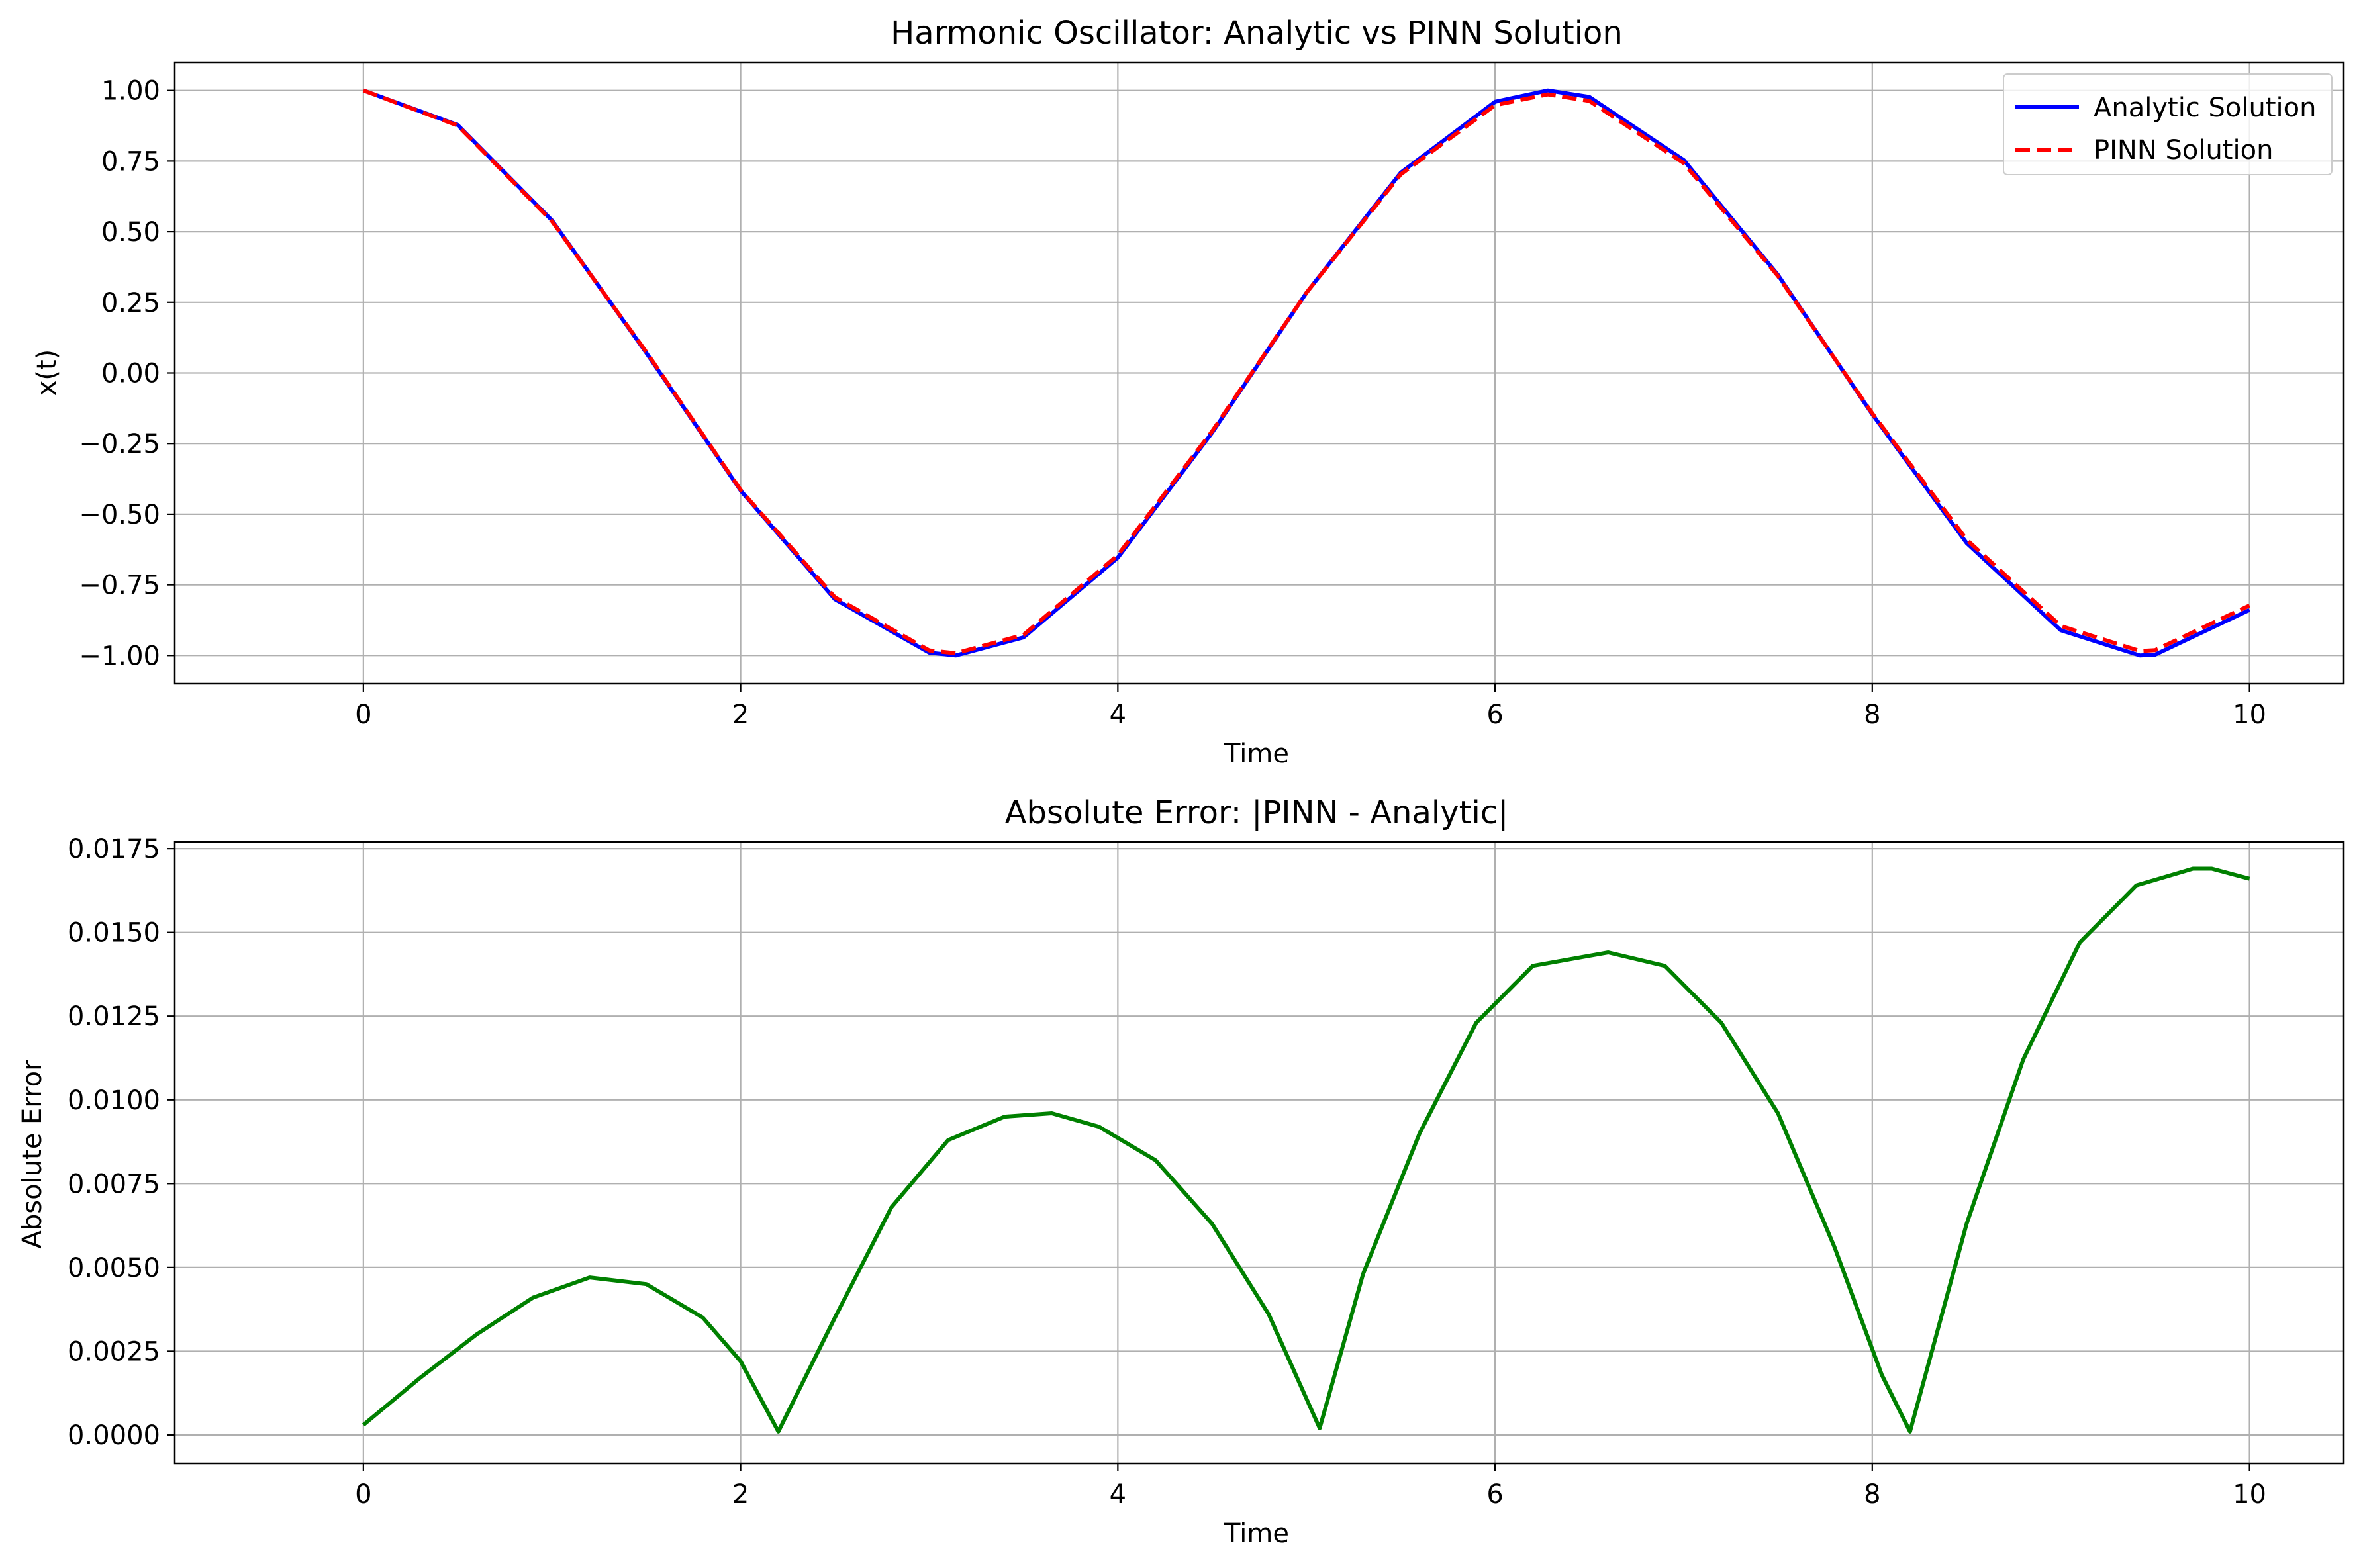 The image size is (2363, 1568). I want to click on error-chart-xlabel: Time, so click(1256, 1533).